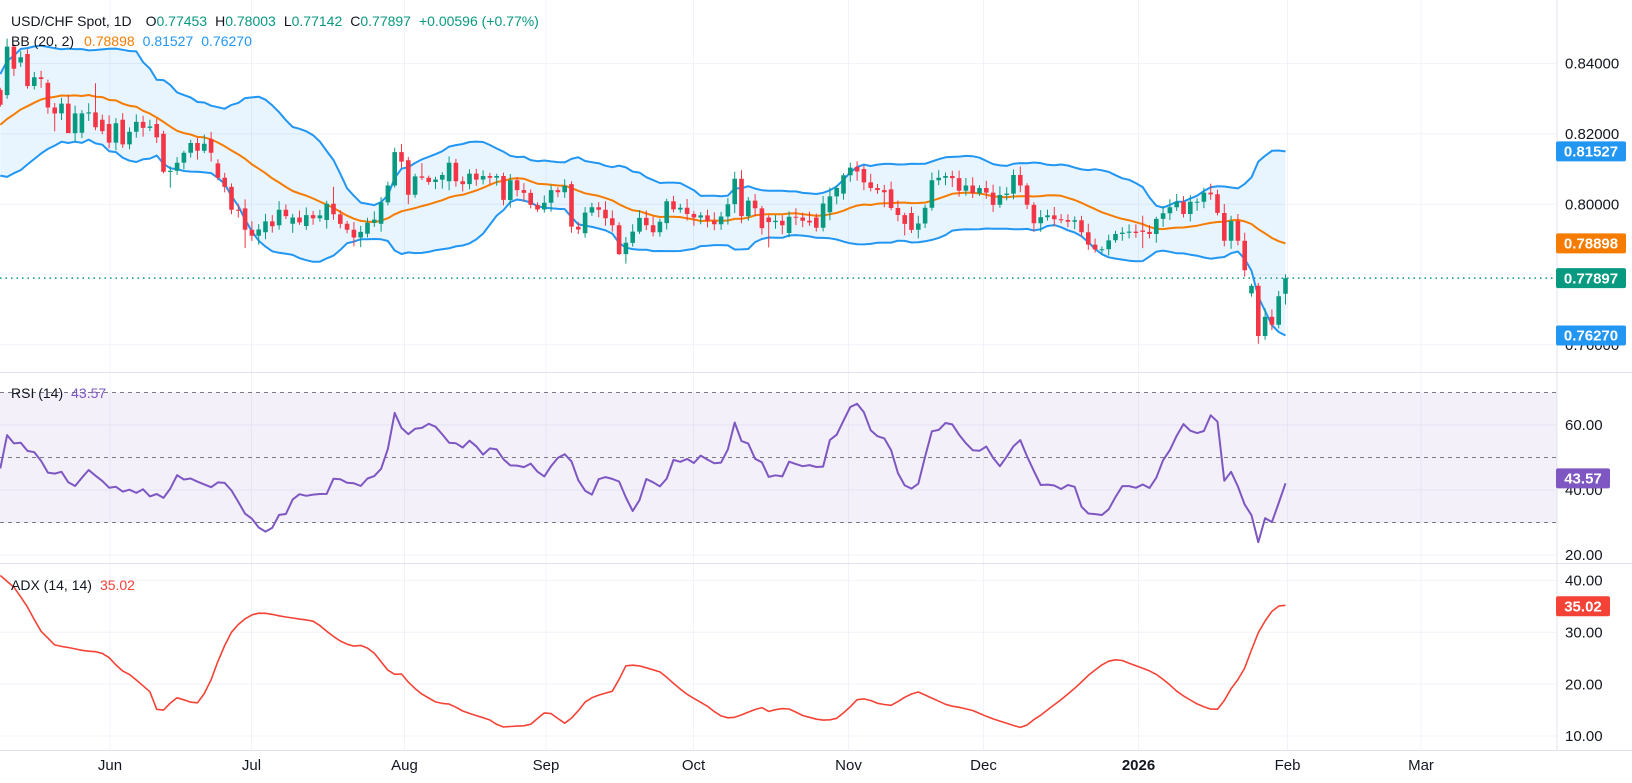 The height and width of the screenshot is (783, 1632). Describe the element at coordinates (110, 765) in the screenshot. I see `svg-text: Jun` at that location.